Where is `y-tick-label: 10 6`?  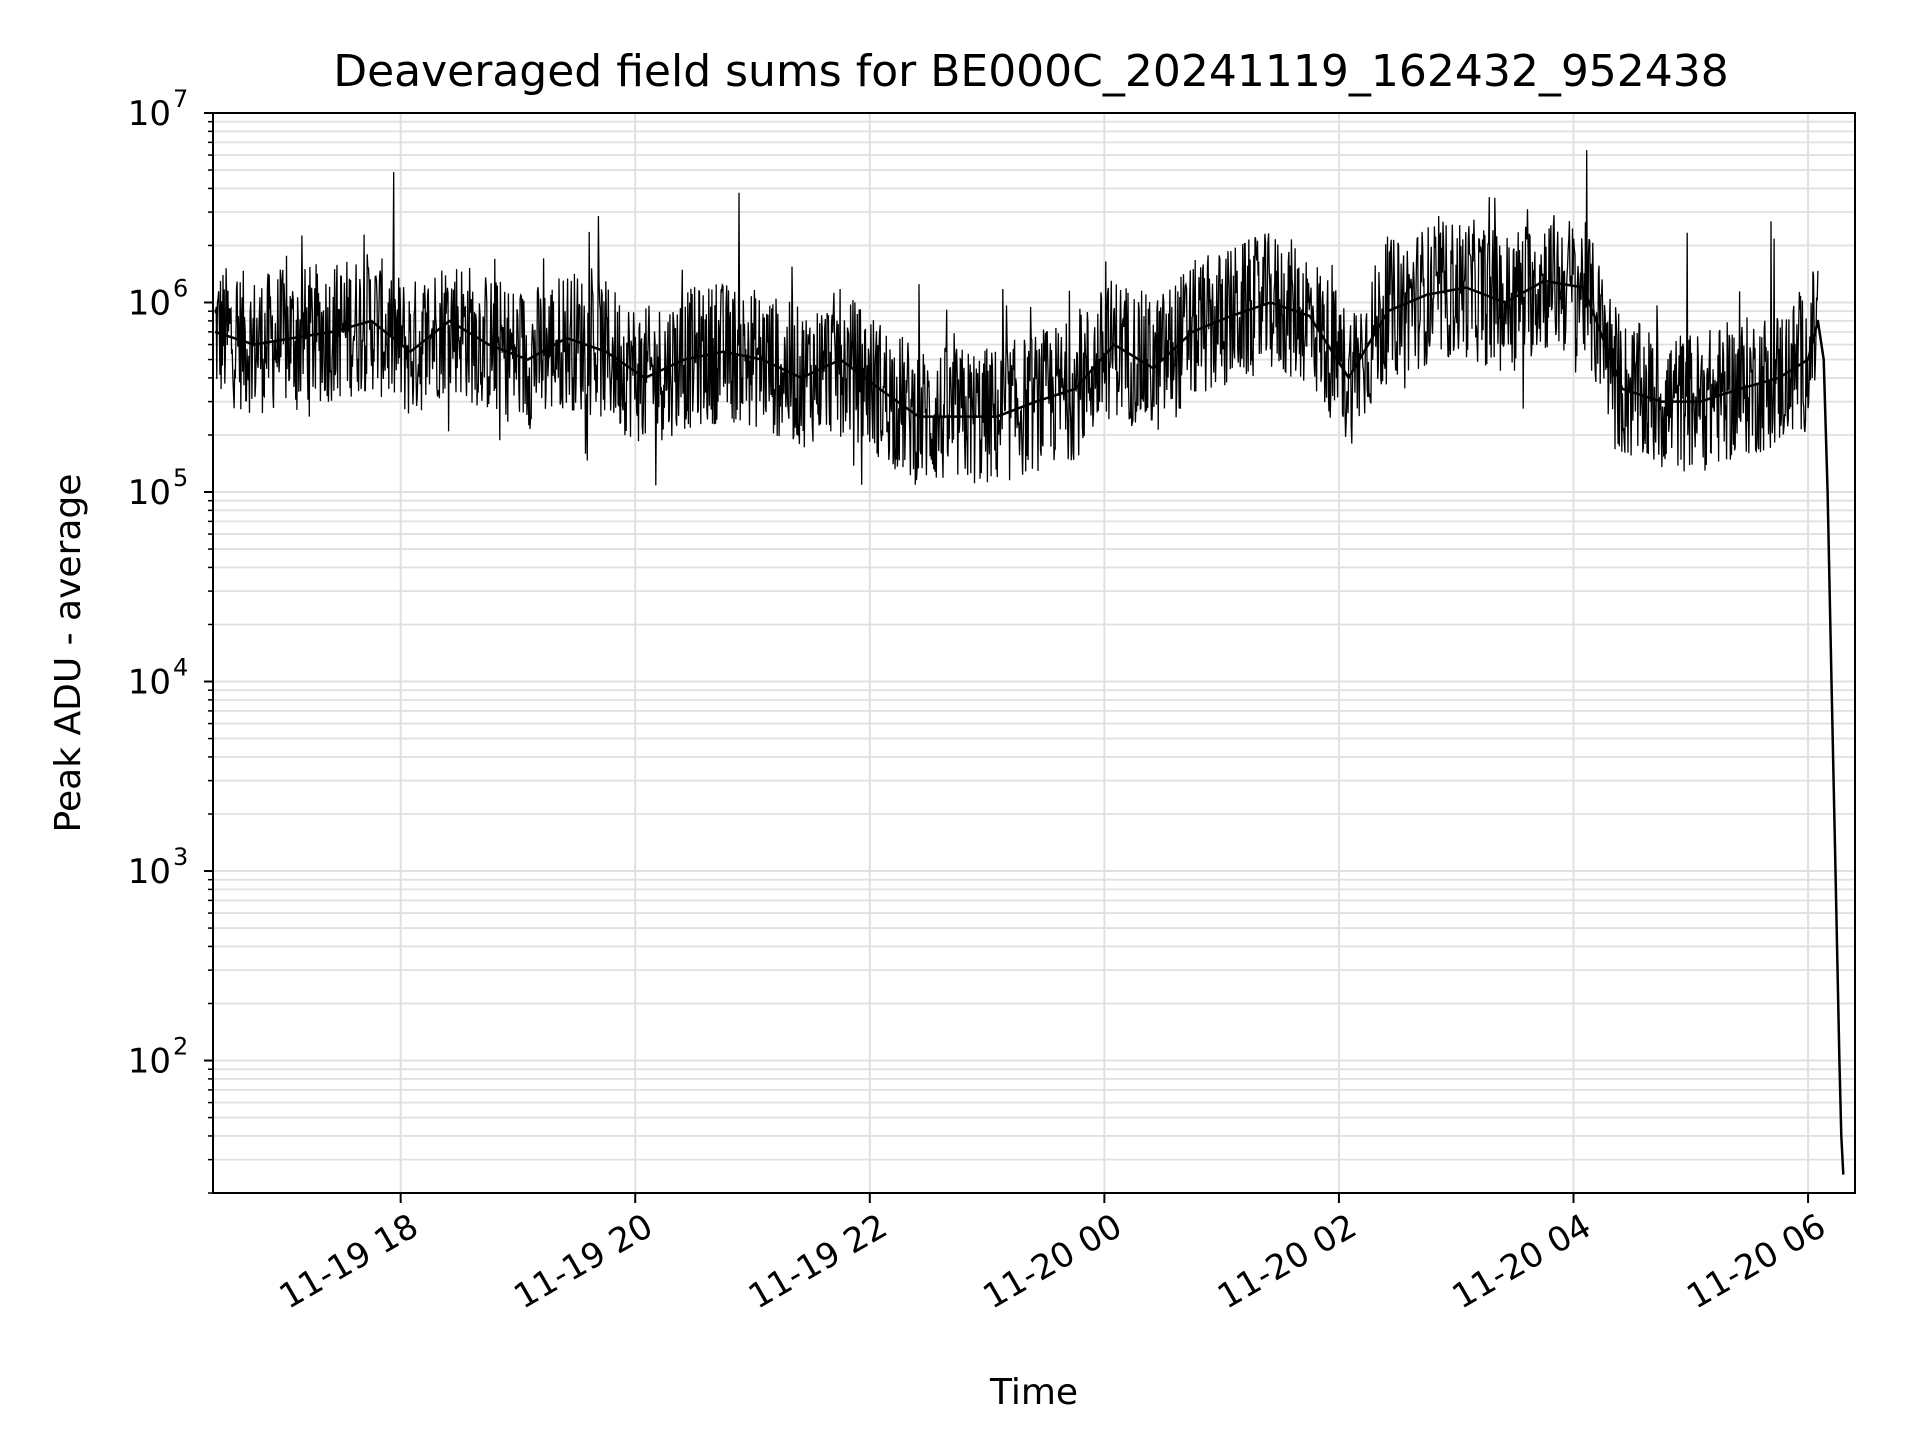 y-tick-label: 10 6 is located at coordinates (158, 299).